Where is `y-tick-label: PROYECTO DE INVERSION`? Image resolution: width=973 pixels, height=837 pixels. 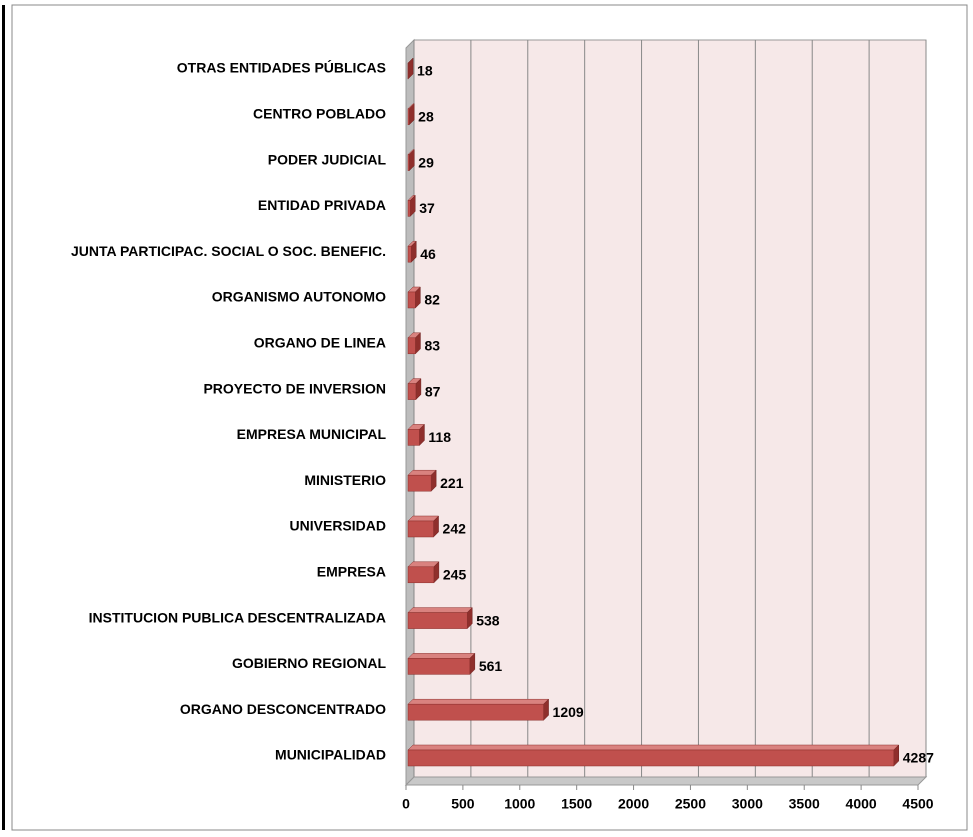
y-tick-label: PROYECTO DE INVERSION is located at coordinates (294, 388).